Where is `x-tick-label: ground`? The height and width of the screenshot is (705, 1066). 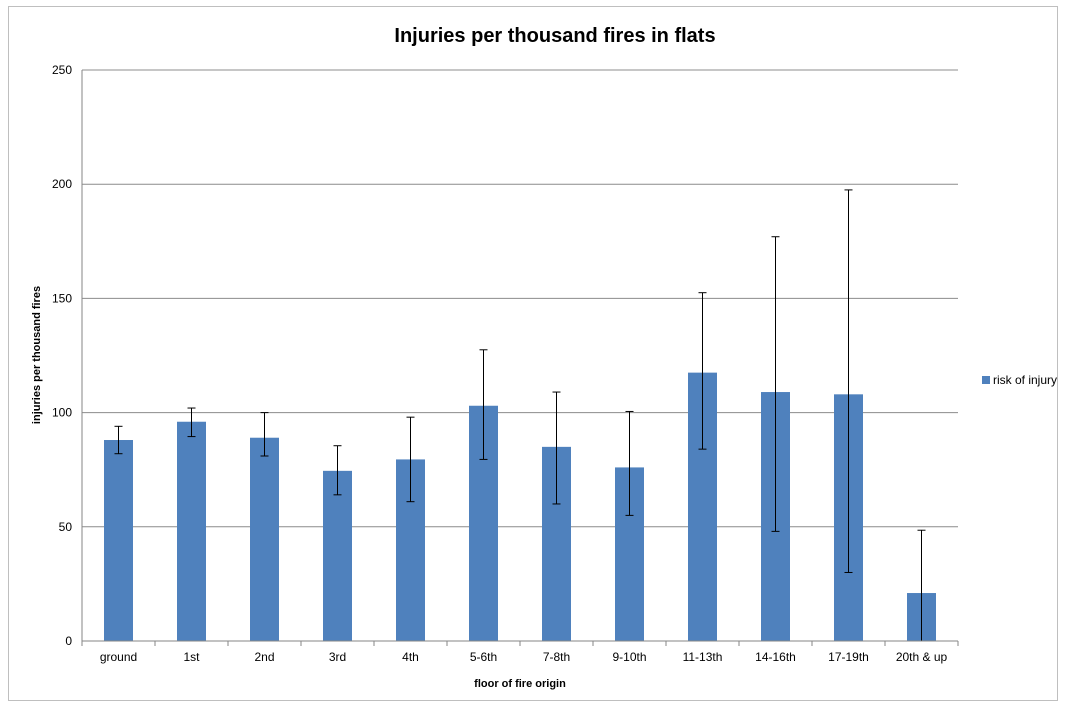 x-tick-label: ground is located at coordinates (118, 657).